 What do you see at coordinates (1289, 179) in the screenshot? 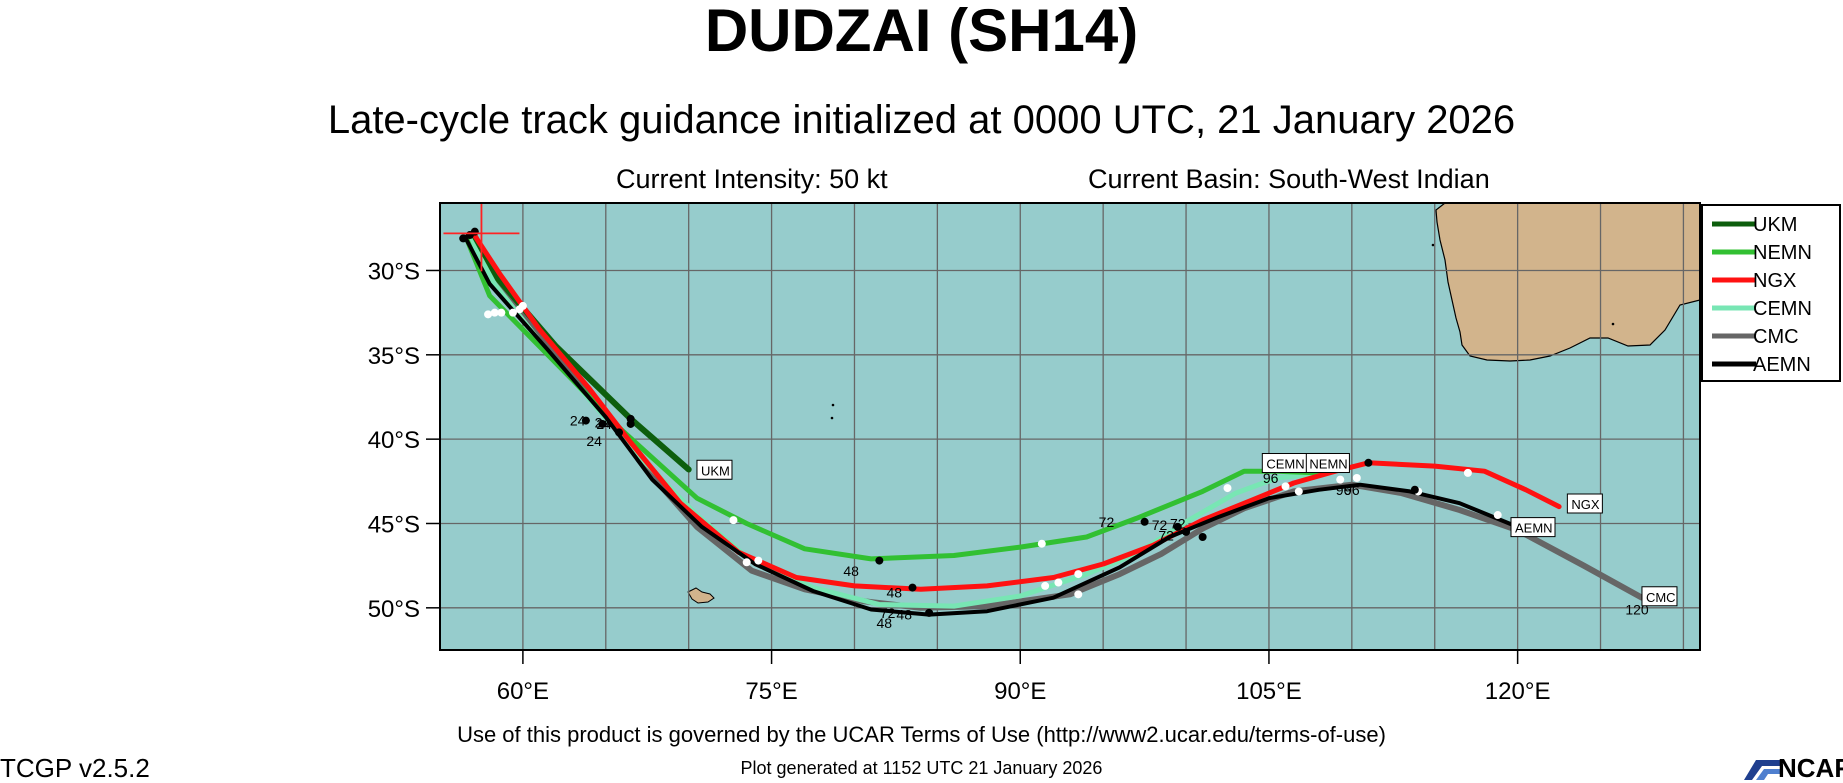
I see `current-basin: Current Basin: South-West Indian` at bounding box center [1289, 179].